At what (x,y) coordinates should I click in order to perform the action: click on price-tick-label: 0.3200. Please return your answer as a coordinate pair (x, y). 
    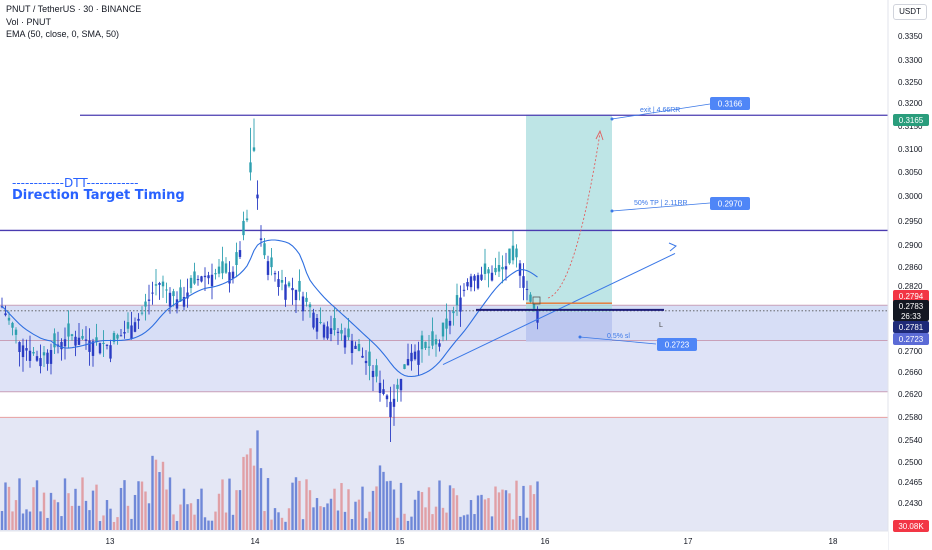
    Looking at the image, I should click on (910, 103).